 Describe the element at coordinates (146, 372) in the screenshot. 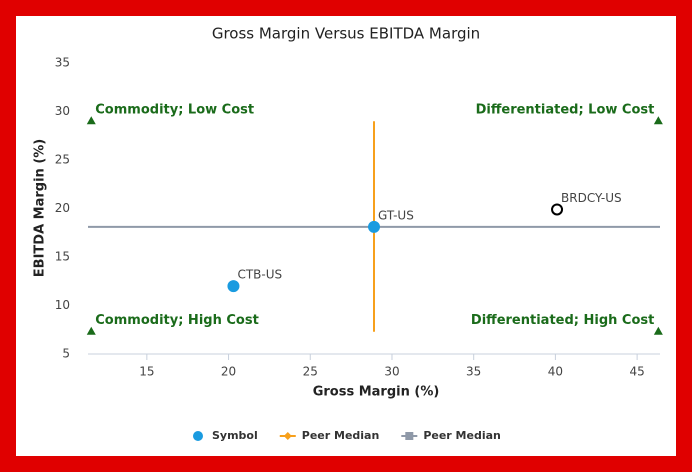

I see `x-tick-label: 15` at that location.